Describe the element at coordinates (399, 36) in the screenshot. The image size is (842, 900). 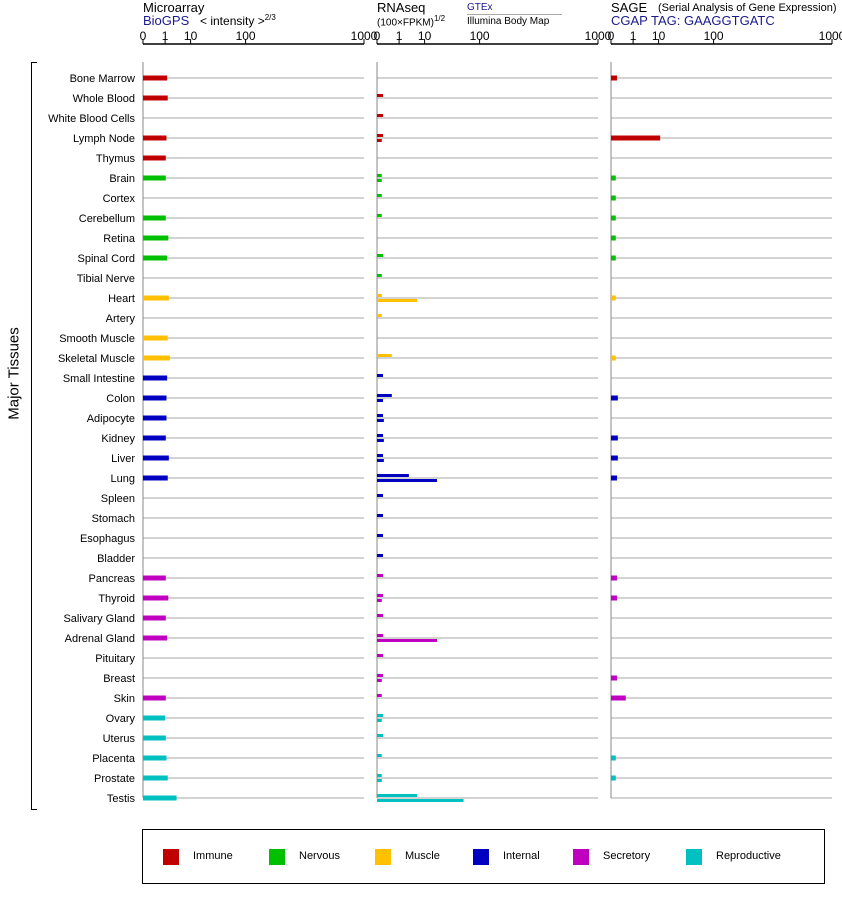
I see `rnaseq-tick-label: 1` at that location.